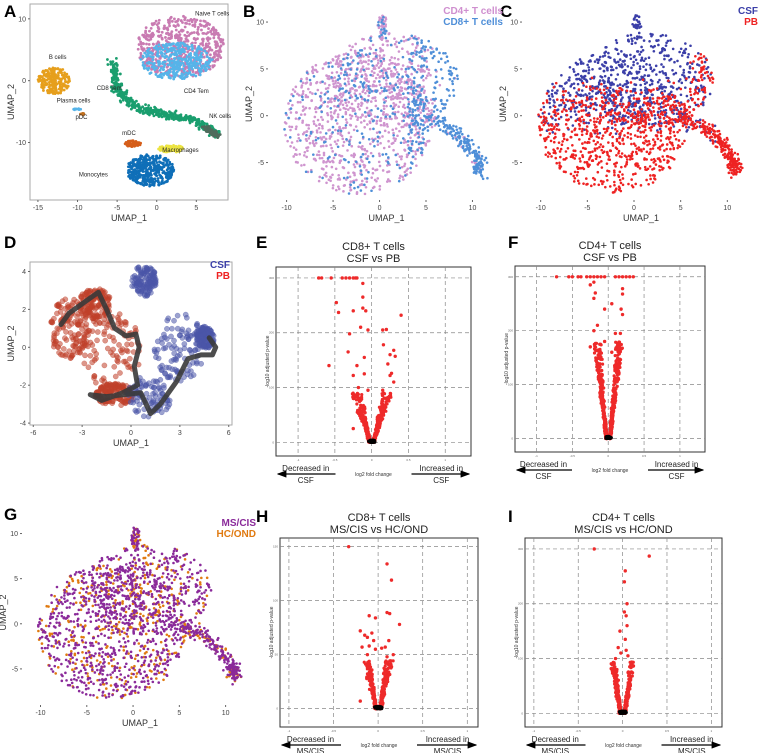  What do you see at coordinates (262, 69) in the screenshot?
I see `y-tick-label: 5` at bounding box center [262, 69].